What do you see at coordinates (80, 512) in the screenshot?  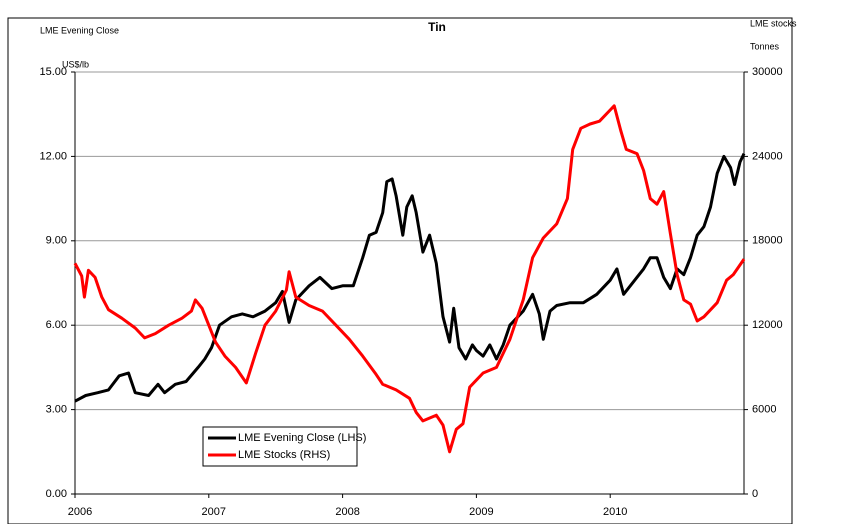 I see `x-tick-label: 2006` at bounding box center [80, 512].